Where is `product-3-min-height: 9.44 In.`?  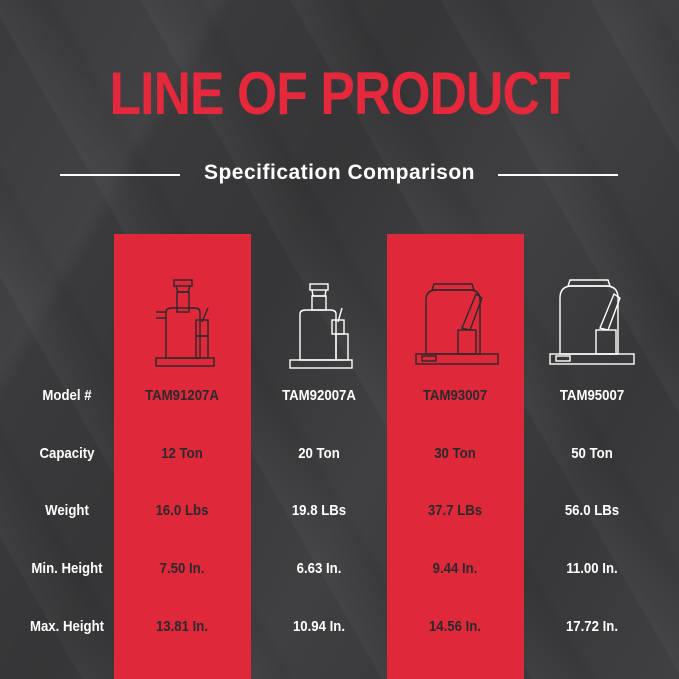
product-3-min-height: 9.44 In. is located at coordinates (455, 568).